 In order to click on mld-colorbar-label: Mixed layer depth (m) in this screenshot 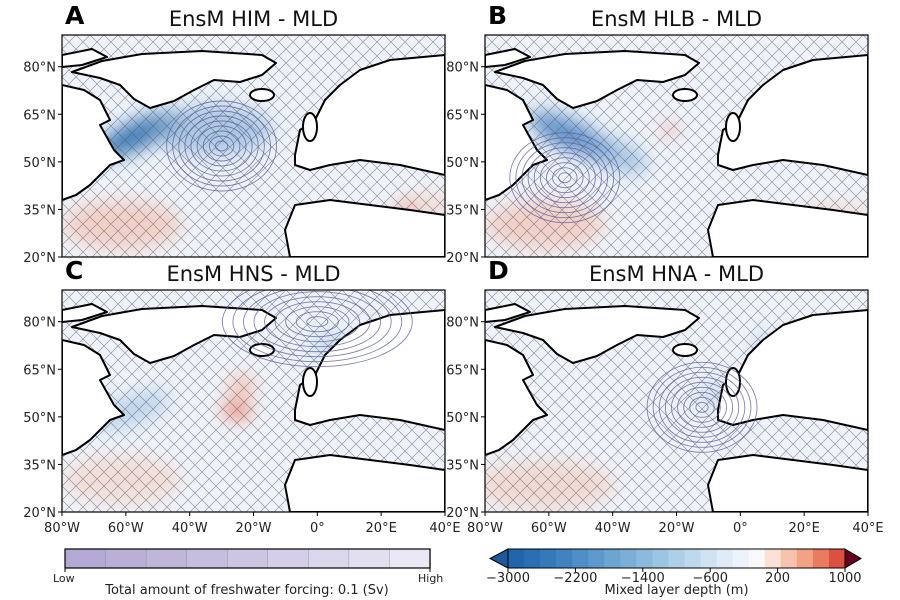, I will do `click(676, 590)`.